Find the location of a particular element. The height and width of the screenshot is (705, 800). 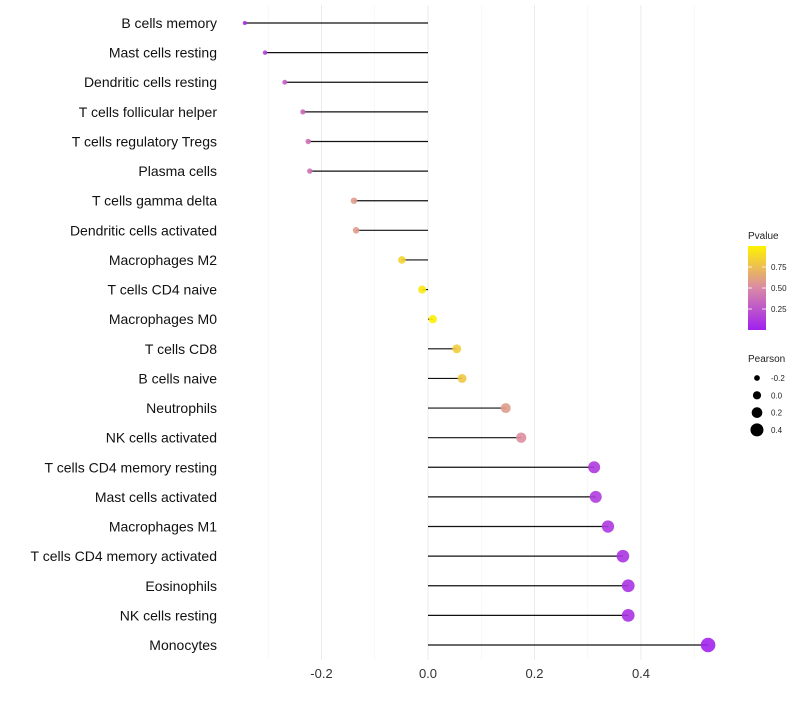

size-legend-label: 0.0 is located at coordinates (777, 395).